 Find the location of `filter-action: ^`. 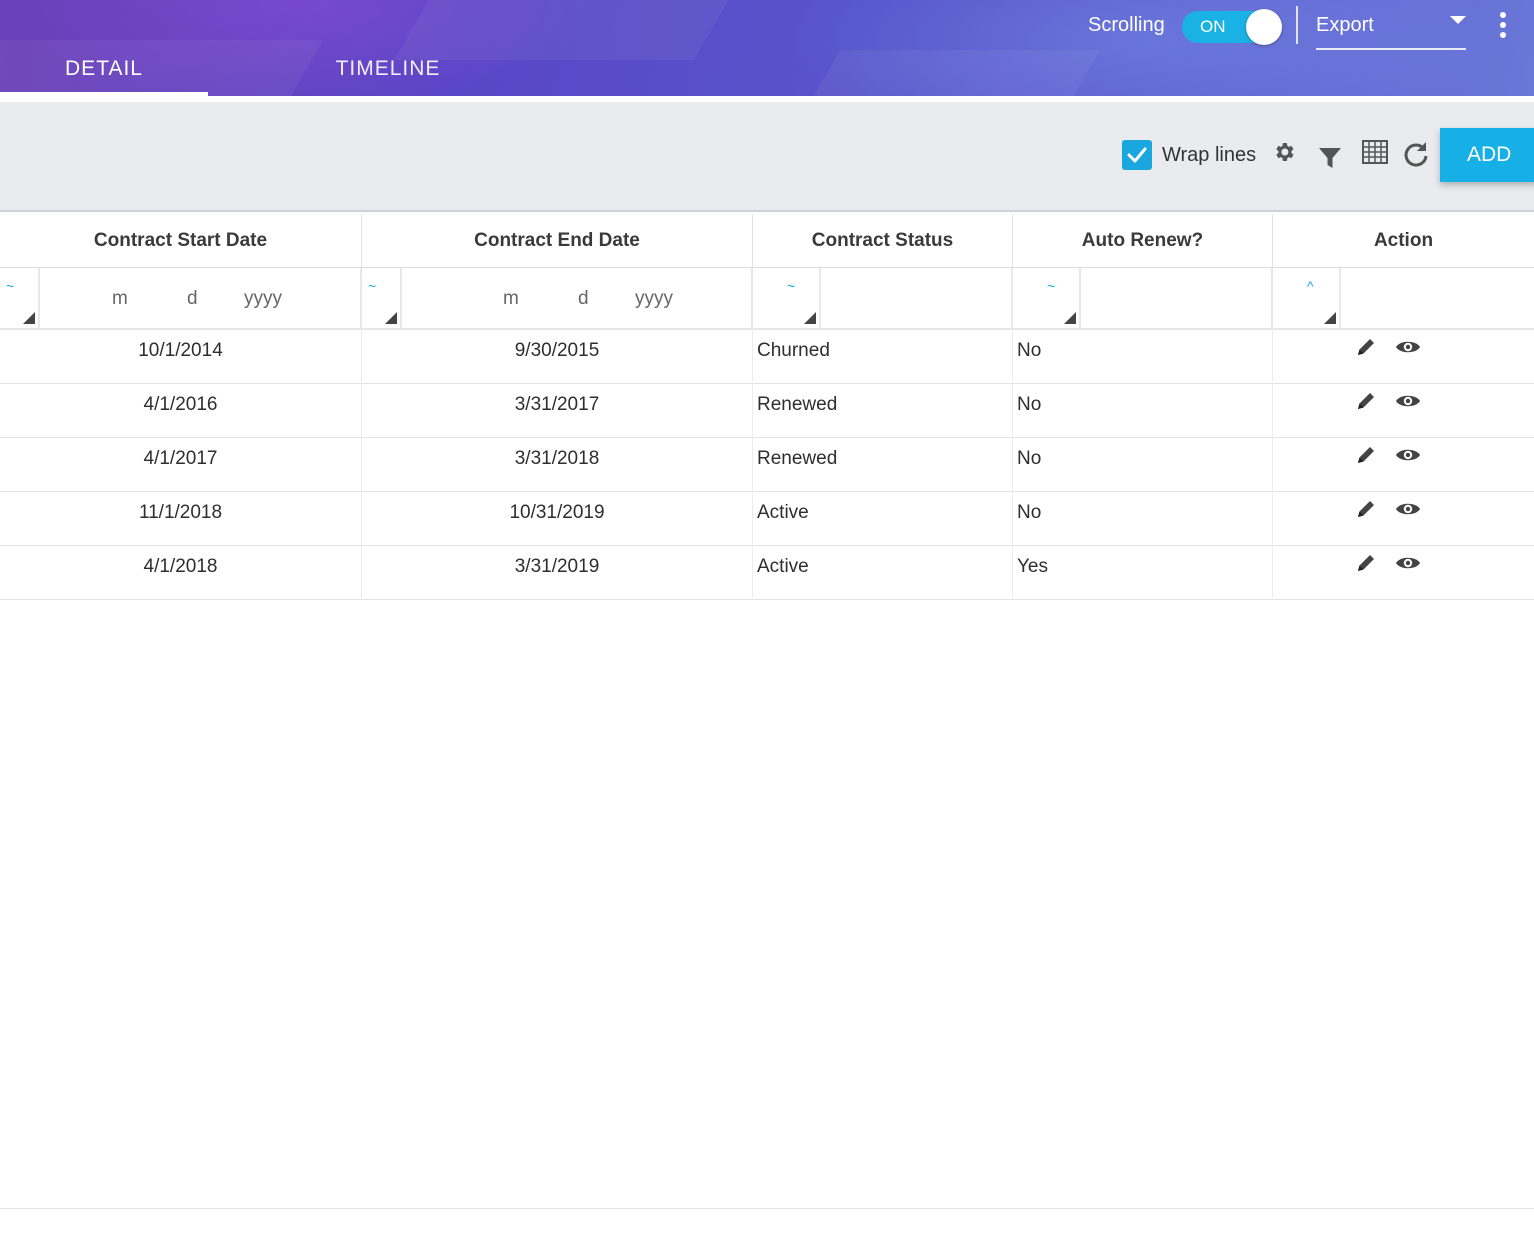

filter-action: ^ is located at coordinates (1403, 298).